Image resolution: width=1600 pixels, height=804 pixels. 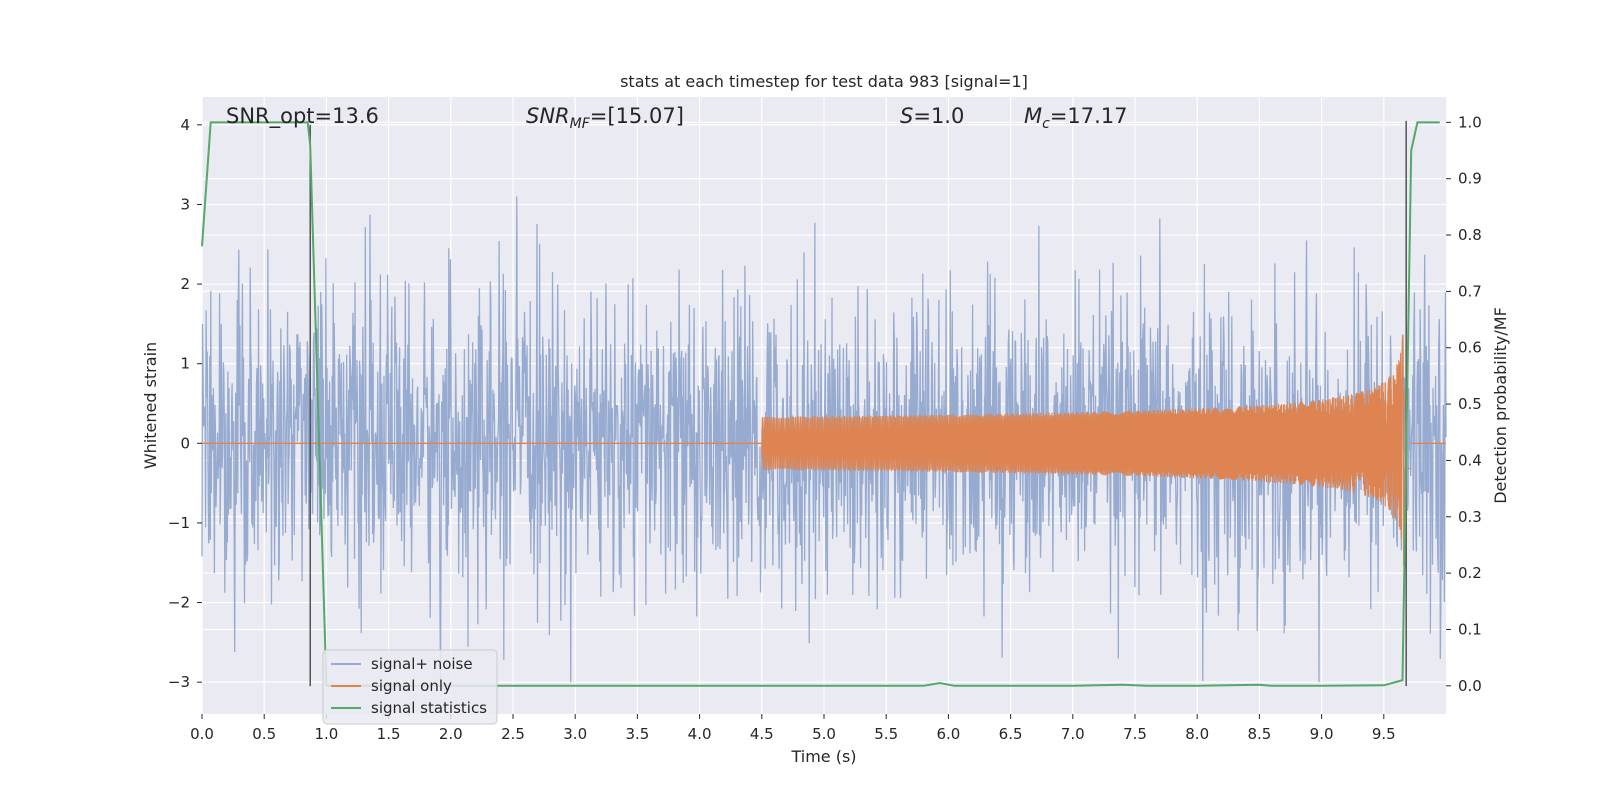 What do you see at coordinates (1470, 122) in the screenshot?
I see `y-tick-label-right: 1.0` at bounding box center [1470, 122].